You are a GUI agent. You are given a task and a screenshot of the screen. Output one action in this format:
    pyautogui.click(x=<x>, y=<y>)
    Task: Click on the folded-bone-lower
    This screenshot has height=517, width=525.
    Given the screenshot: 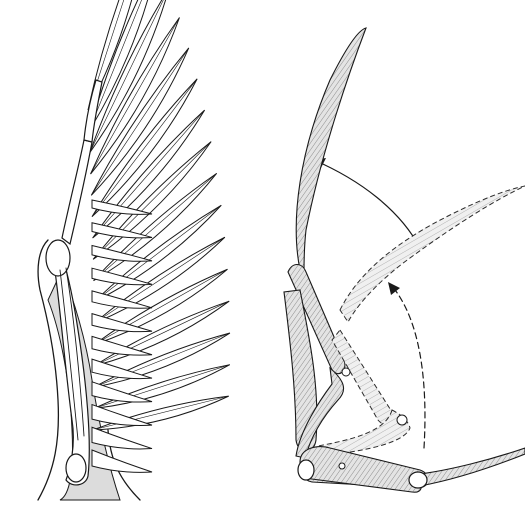 What is the action you would take?
    pyautogui.click(x=362, y=485)
    